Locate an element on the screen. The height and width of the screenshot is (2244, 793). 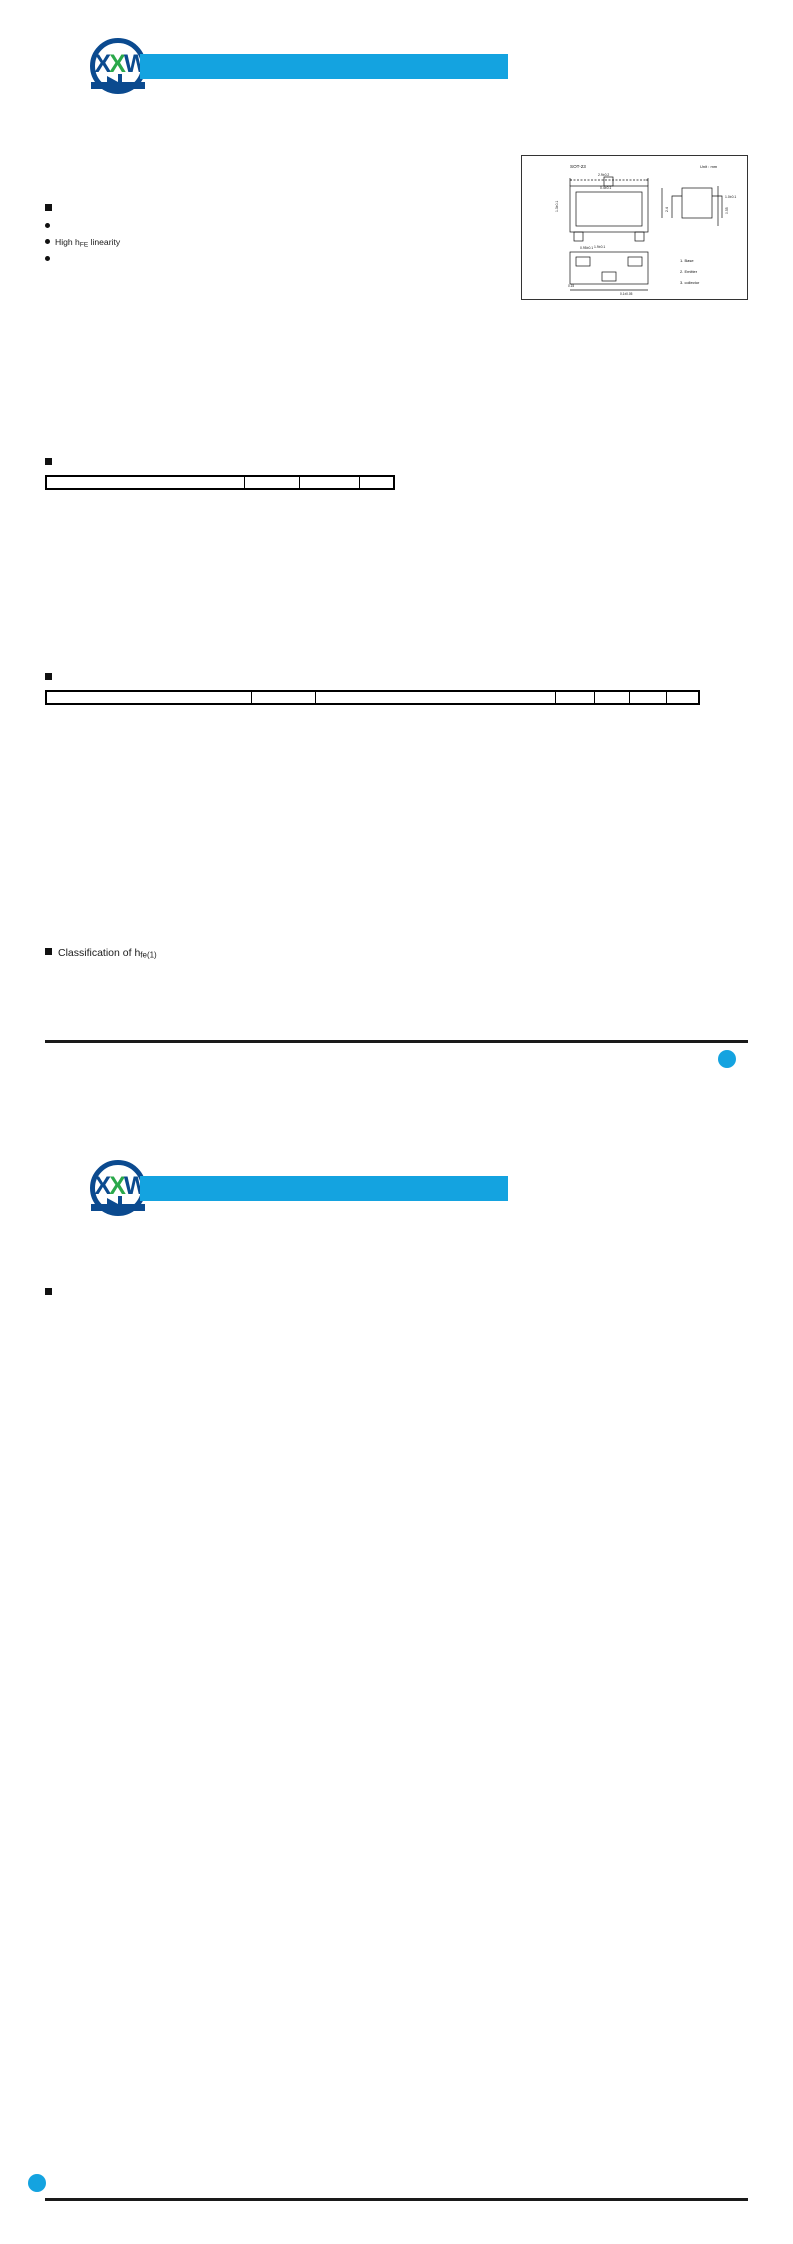
classification-section: Classification of hfe(1) is located at coordinates (135, 956).